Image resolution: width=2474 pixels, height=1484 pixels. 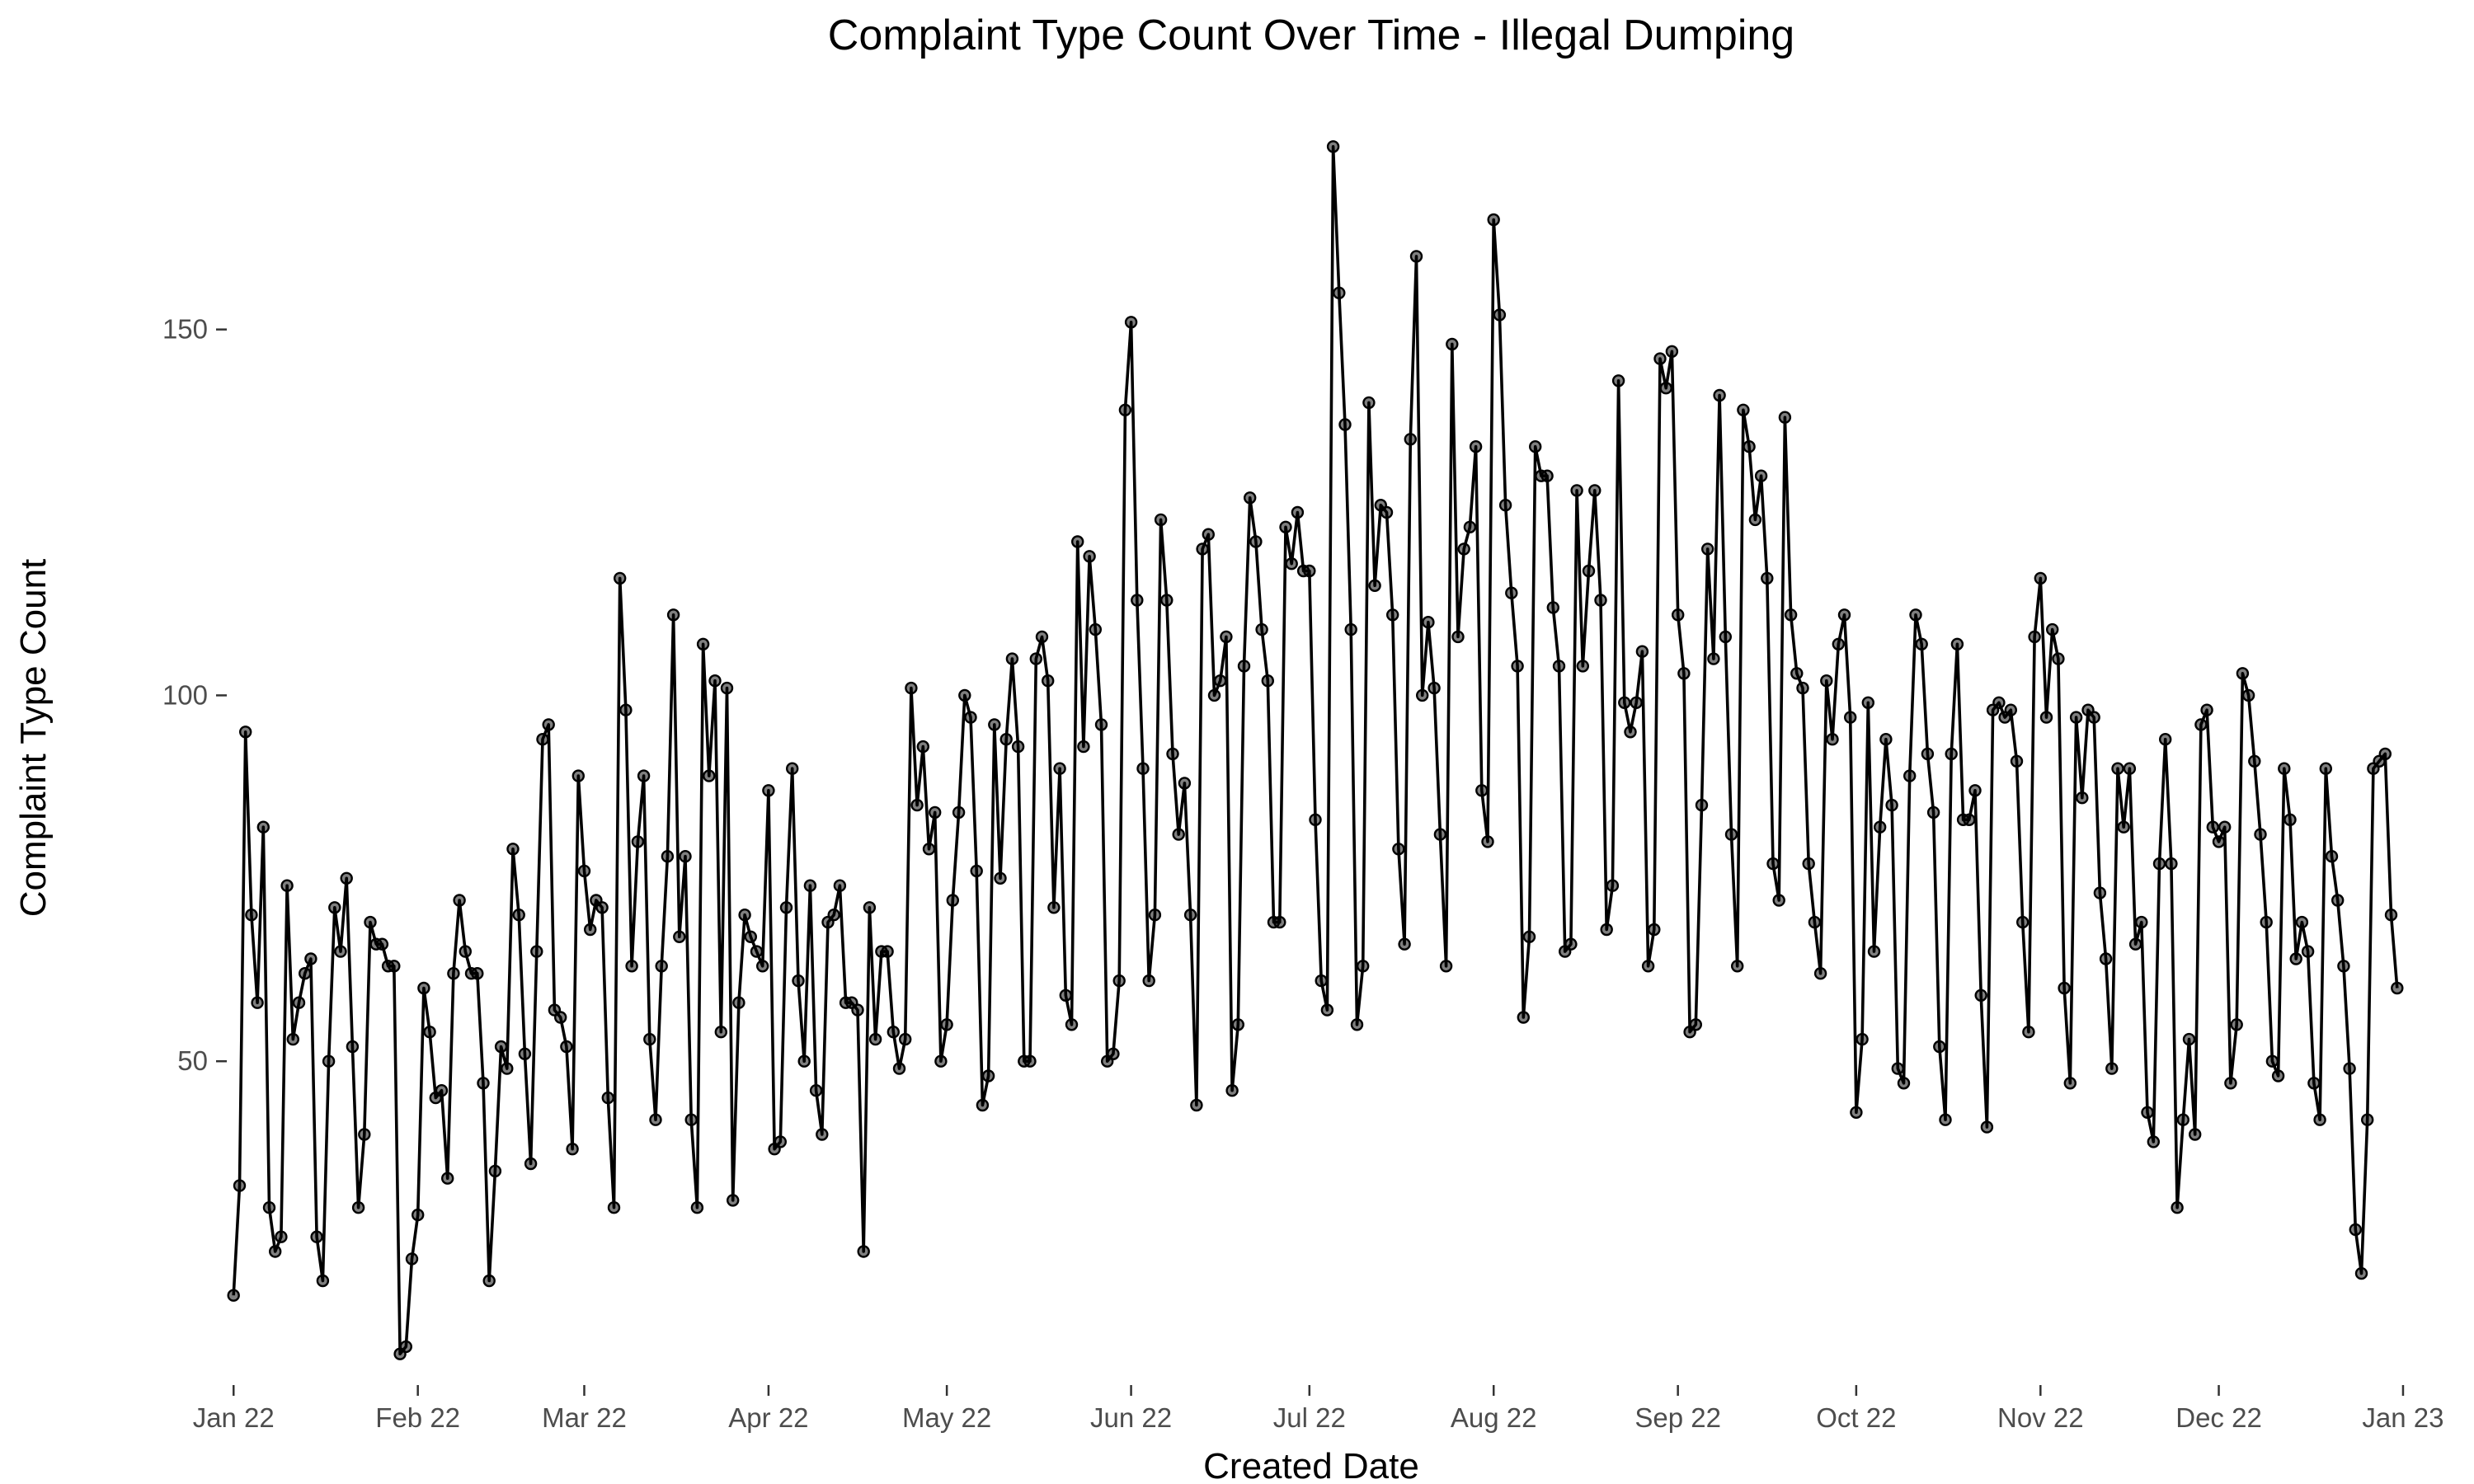 What do you see at coordinates (1311, 1465) in the screenshot?
I see `x-axis-label: Created Date` at bounding box center [1311, 1465].